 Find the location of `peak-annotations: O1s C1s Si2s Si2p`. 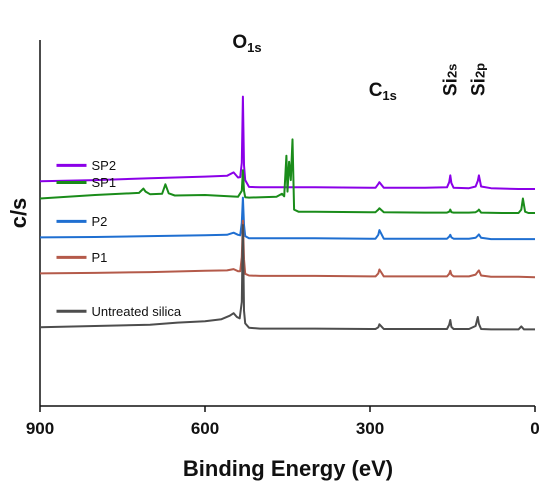

peak-annotations: O1s C1s Si2s Si2p is located at coordinates (360, 67).